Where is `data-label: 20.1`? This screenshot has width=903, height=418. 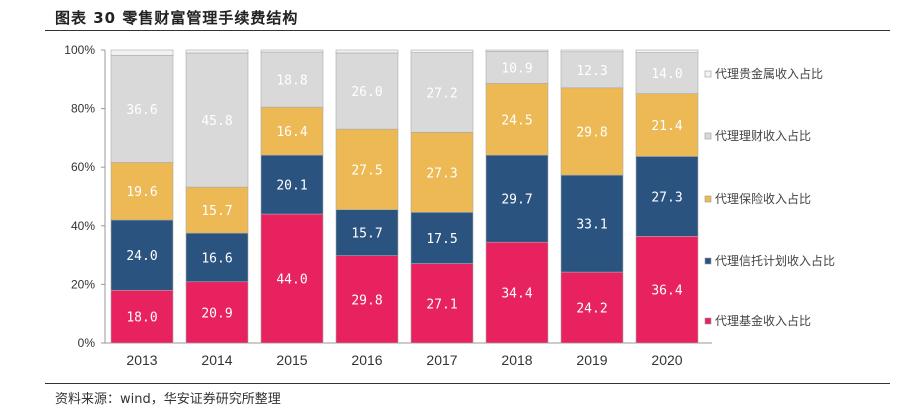 data-label: 20.1 is located at coordinates (291, 186).